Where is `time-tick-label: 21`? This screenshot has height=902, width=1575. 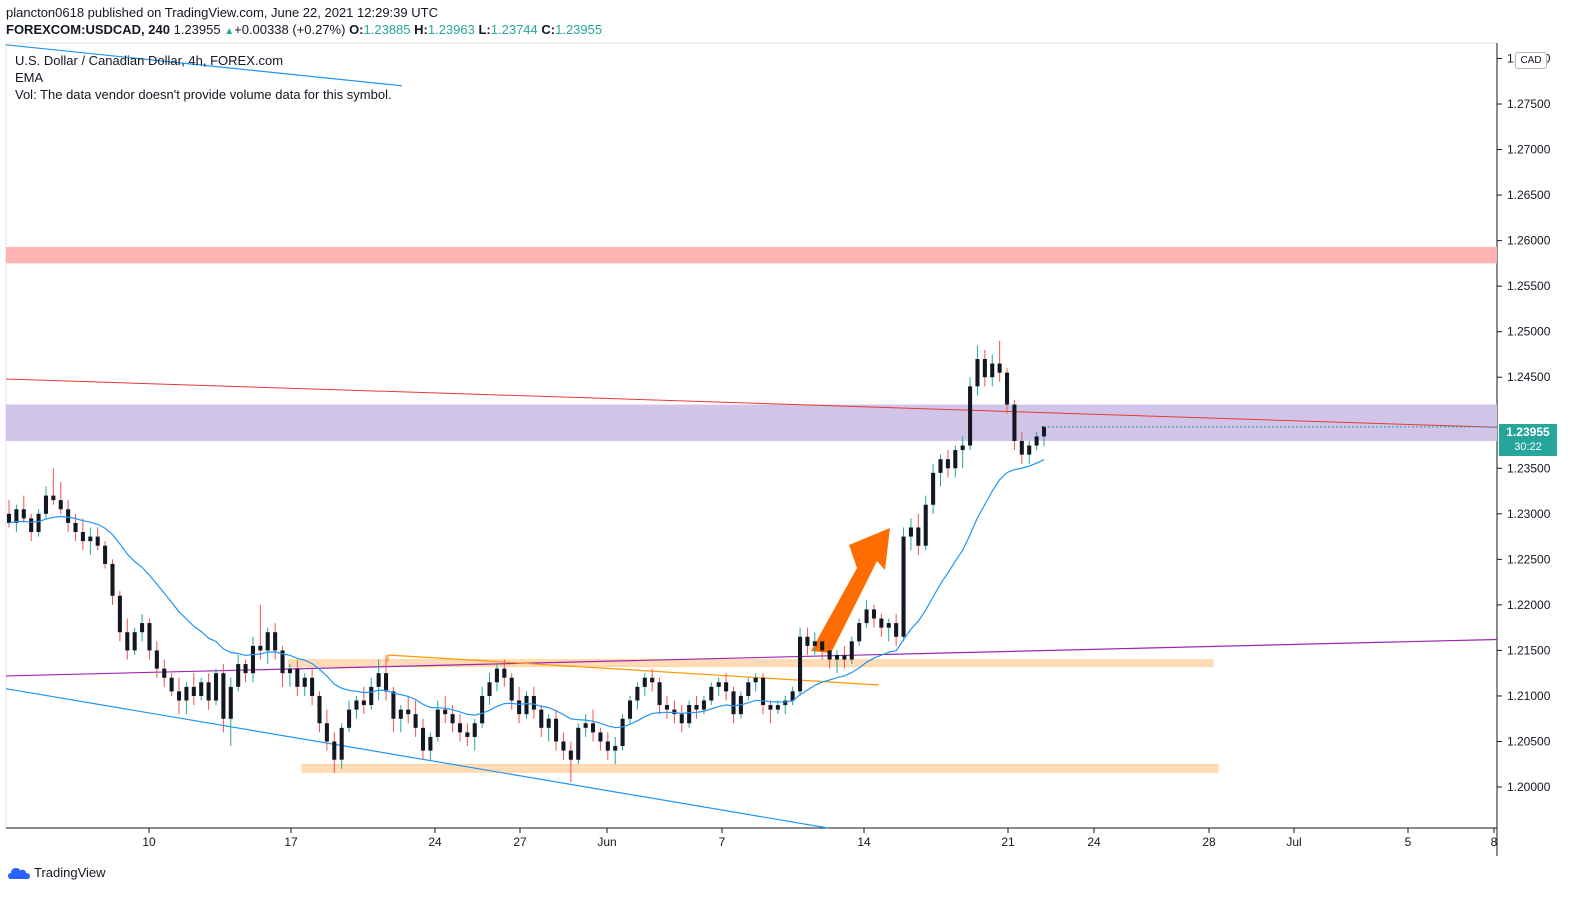
time-tick-label: 21 is located at coordinates (1008, 842).